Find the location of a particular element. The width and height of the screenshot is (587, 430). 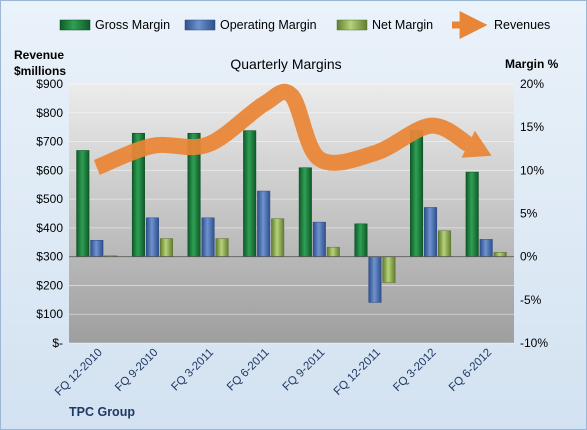

left-axis-title-line1: Revenue is located at coordinates (39, 55).